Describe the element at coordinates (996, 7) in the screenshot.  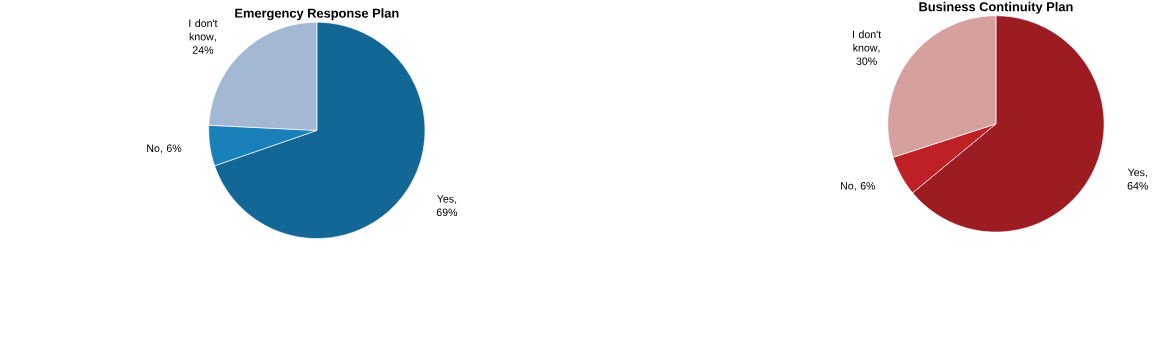
I see `chart-title: Business Continuity Plan` at that location.